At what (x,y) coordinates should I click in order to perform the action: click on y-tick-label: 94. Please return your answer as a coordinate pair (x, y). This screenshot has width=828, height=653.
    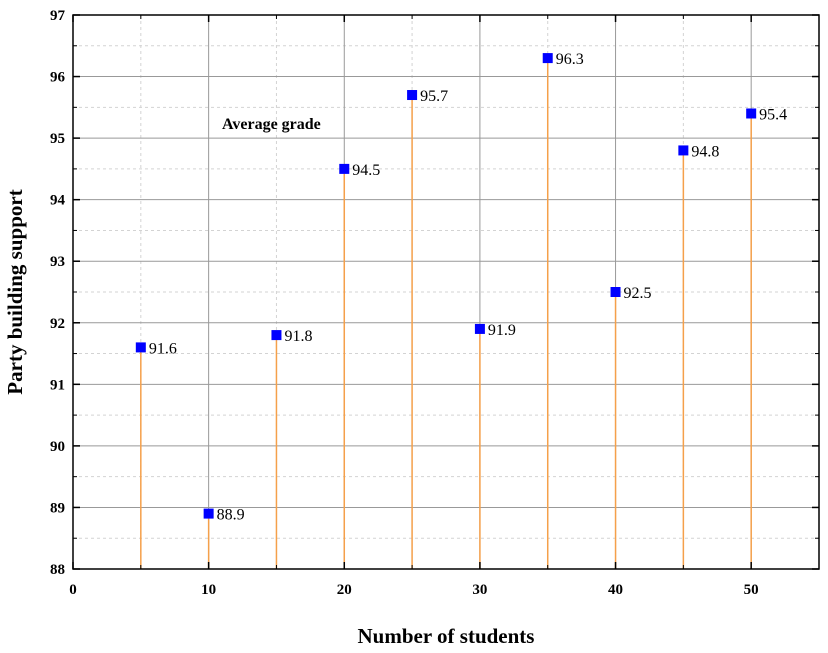
    Looking at the image, I should click on (58, 201).